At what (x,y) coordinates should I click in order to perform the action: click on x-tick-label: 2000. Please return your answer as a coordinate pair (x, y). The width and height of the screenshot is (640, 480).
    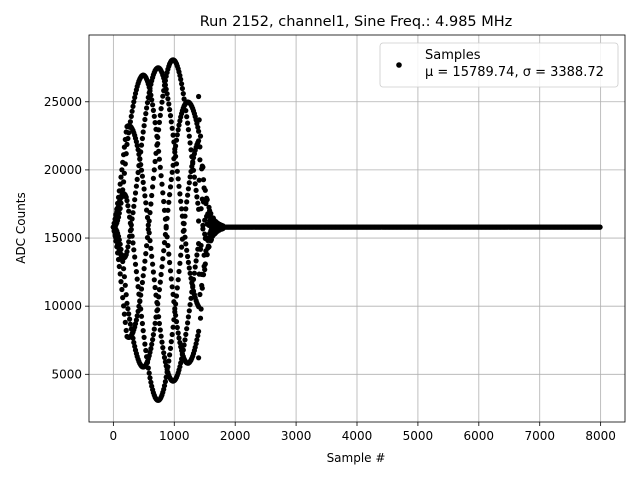
    Looking at the image, I should click on (235, 436).